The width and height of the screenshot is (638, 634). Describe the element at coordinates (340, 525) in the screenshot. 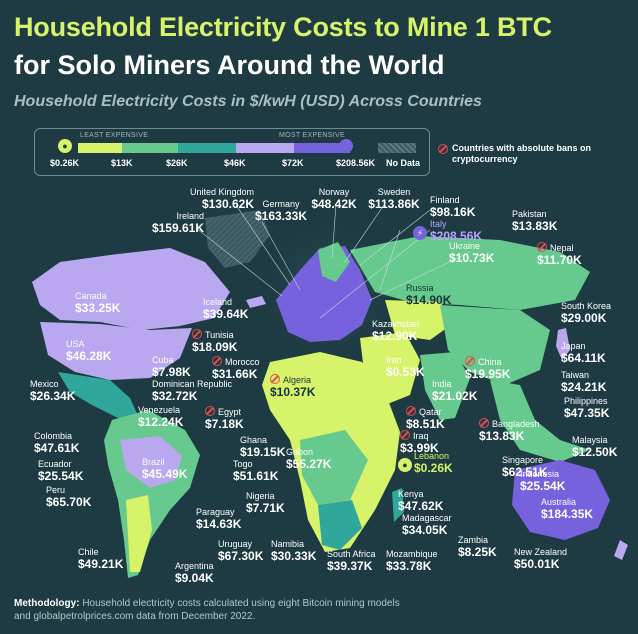

I see `southern-africa-shape` at that location.